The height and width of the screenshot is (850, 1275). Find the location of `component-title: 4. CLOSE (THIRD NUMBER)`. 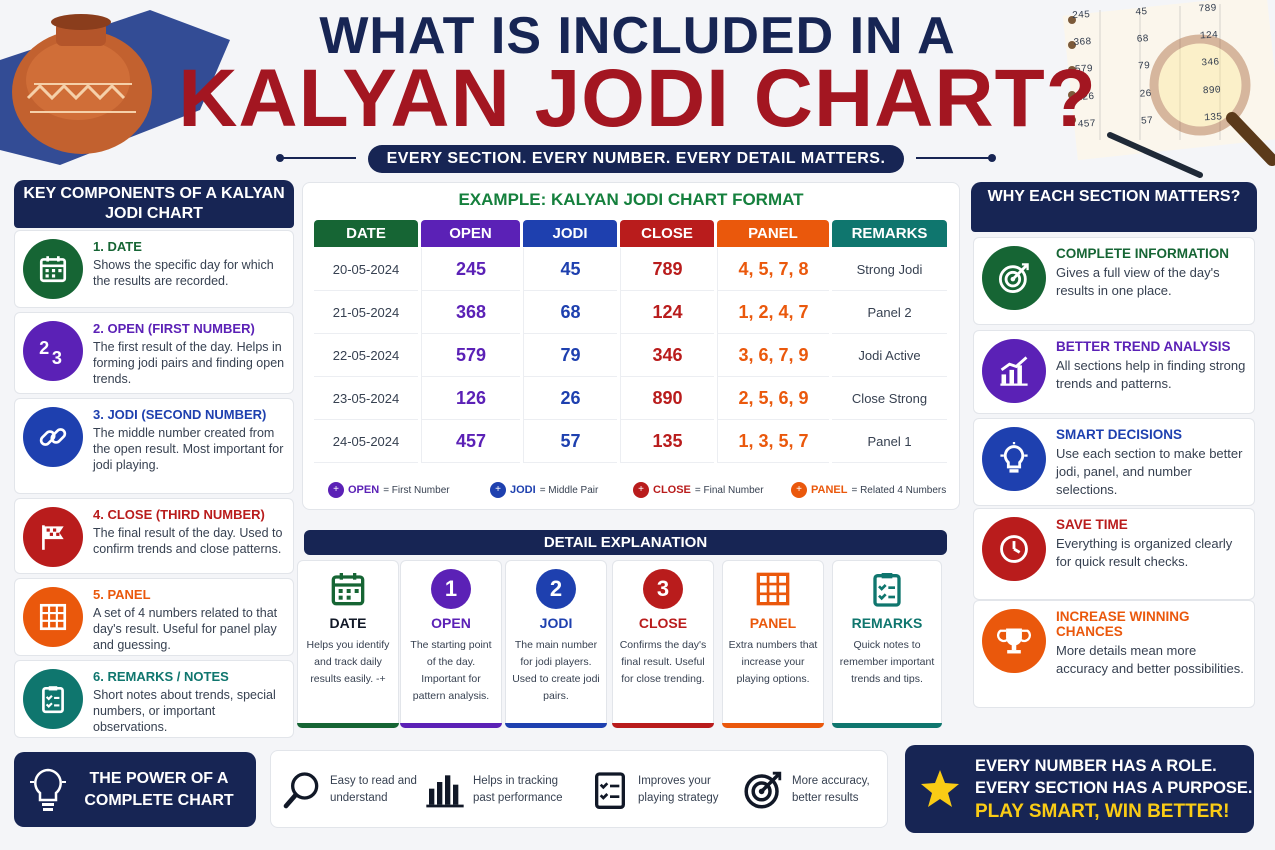

component-title: 4. CLOSE (THIRD NUMBER) is located at coordinates (179, 514).